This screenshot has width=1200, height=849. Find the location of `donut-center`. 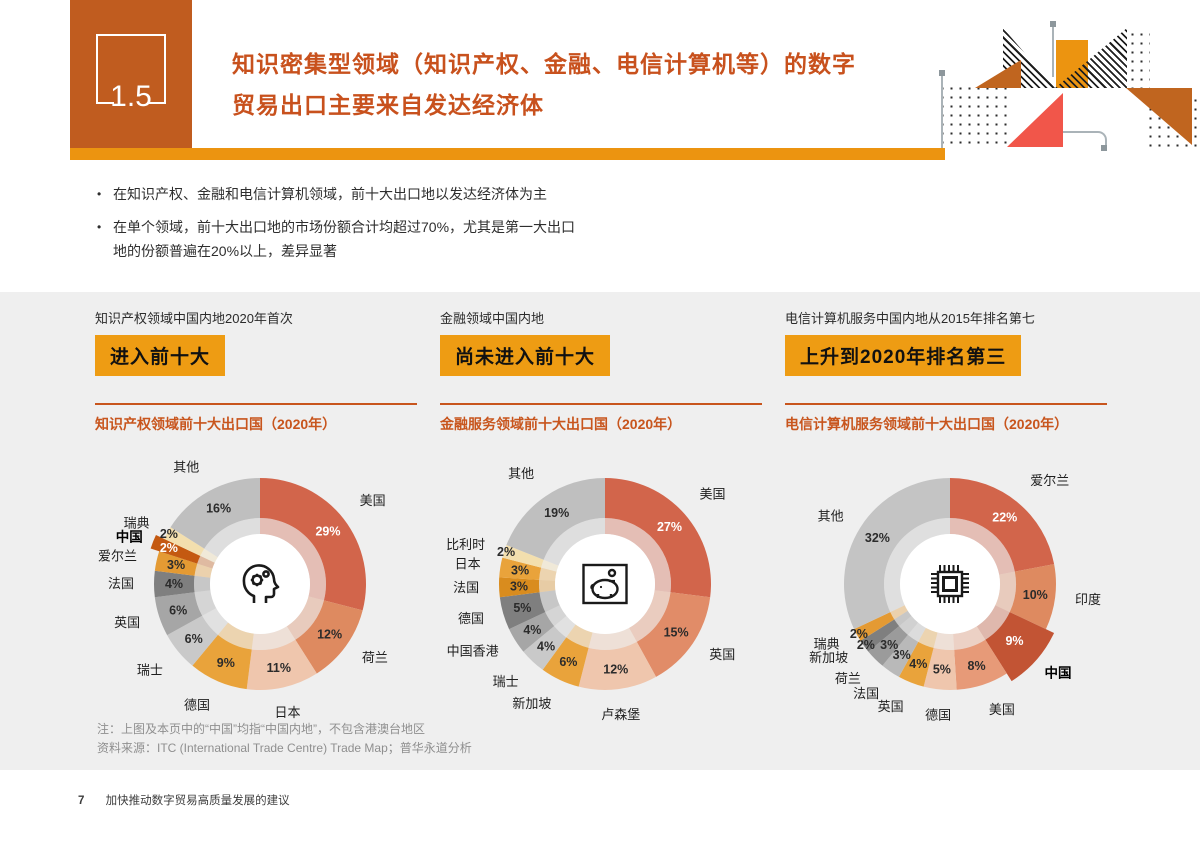

donut-center is located at coordinates (950, 584).